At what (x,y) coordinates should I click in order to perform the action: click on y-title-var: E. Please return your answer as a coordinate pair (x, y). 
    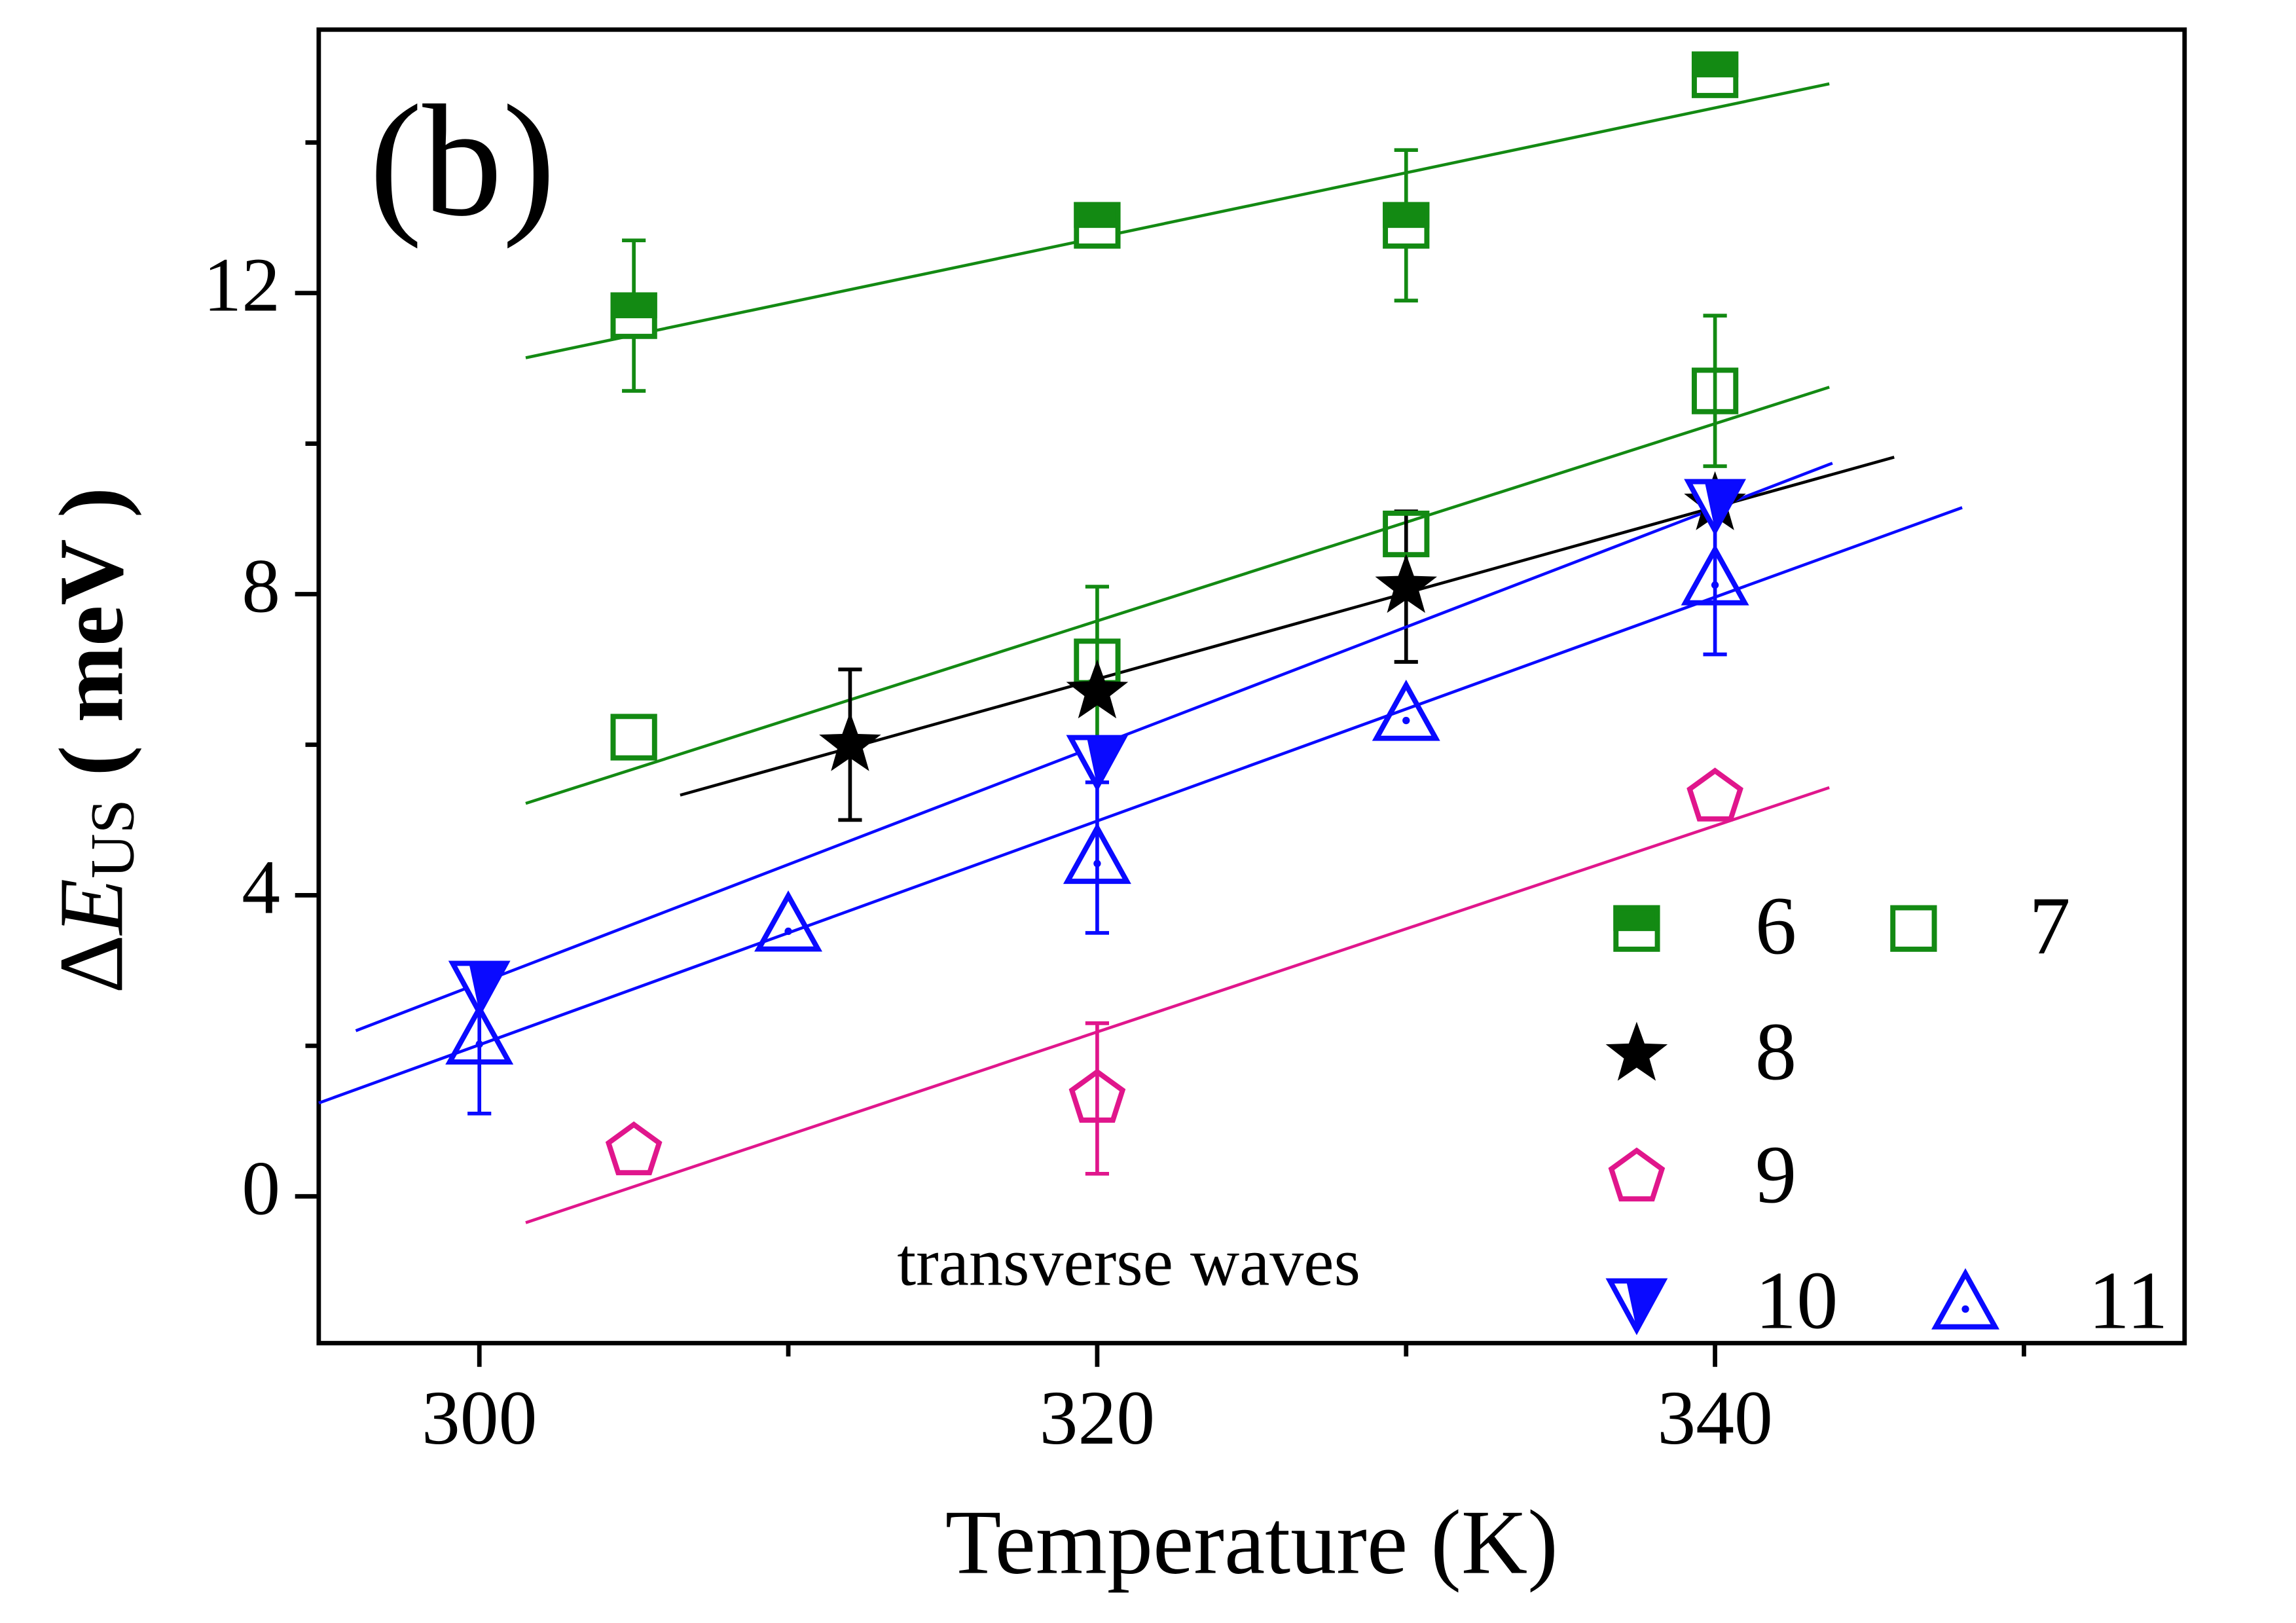
    Looking at the image, I should click on (92, 907).